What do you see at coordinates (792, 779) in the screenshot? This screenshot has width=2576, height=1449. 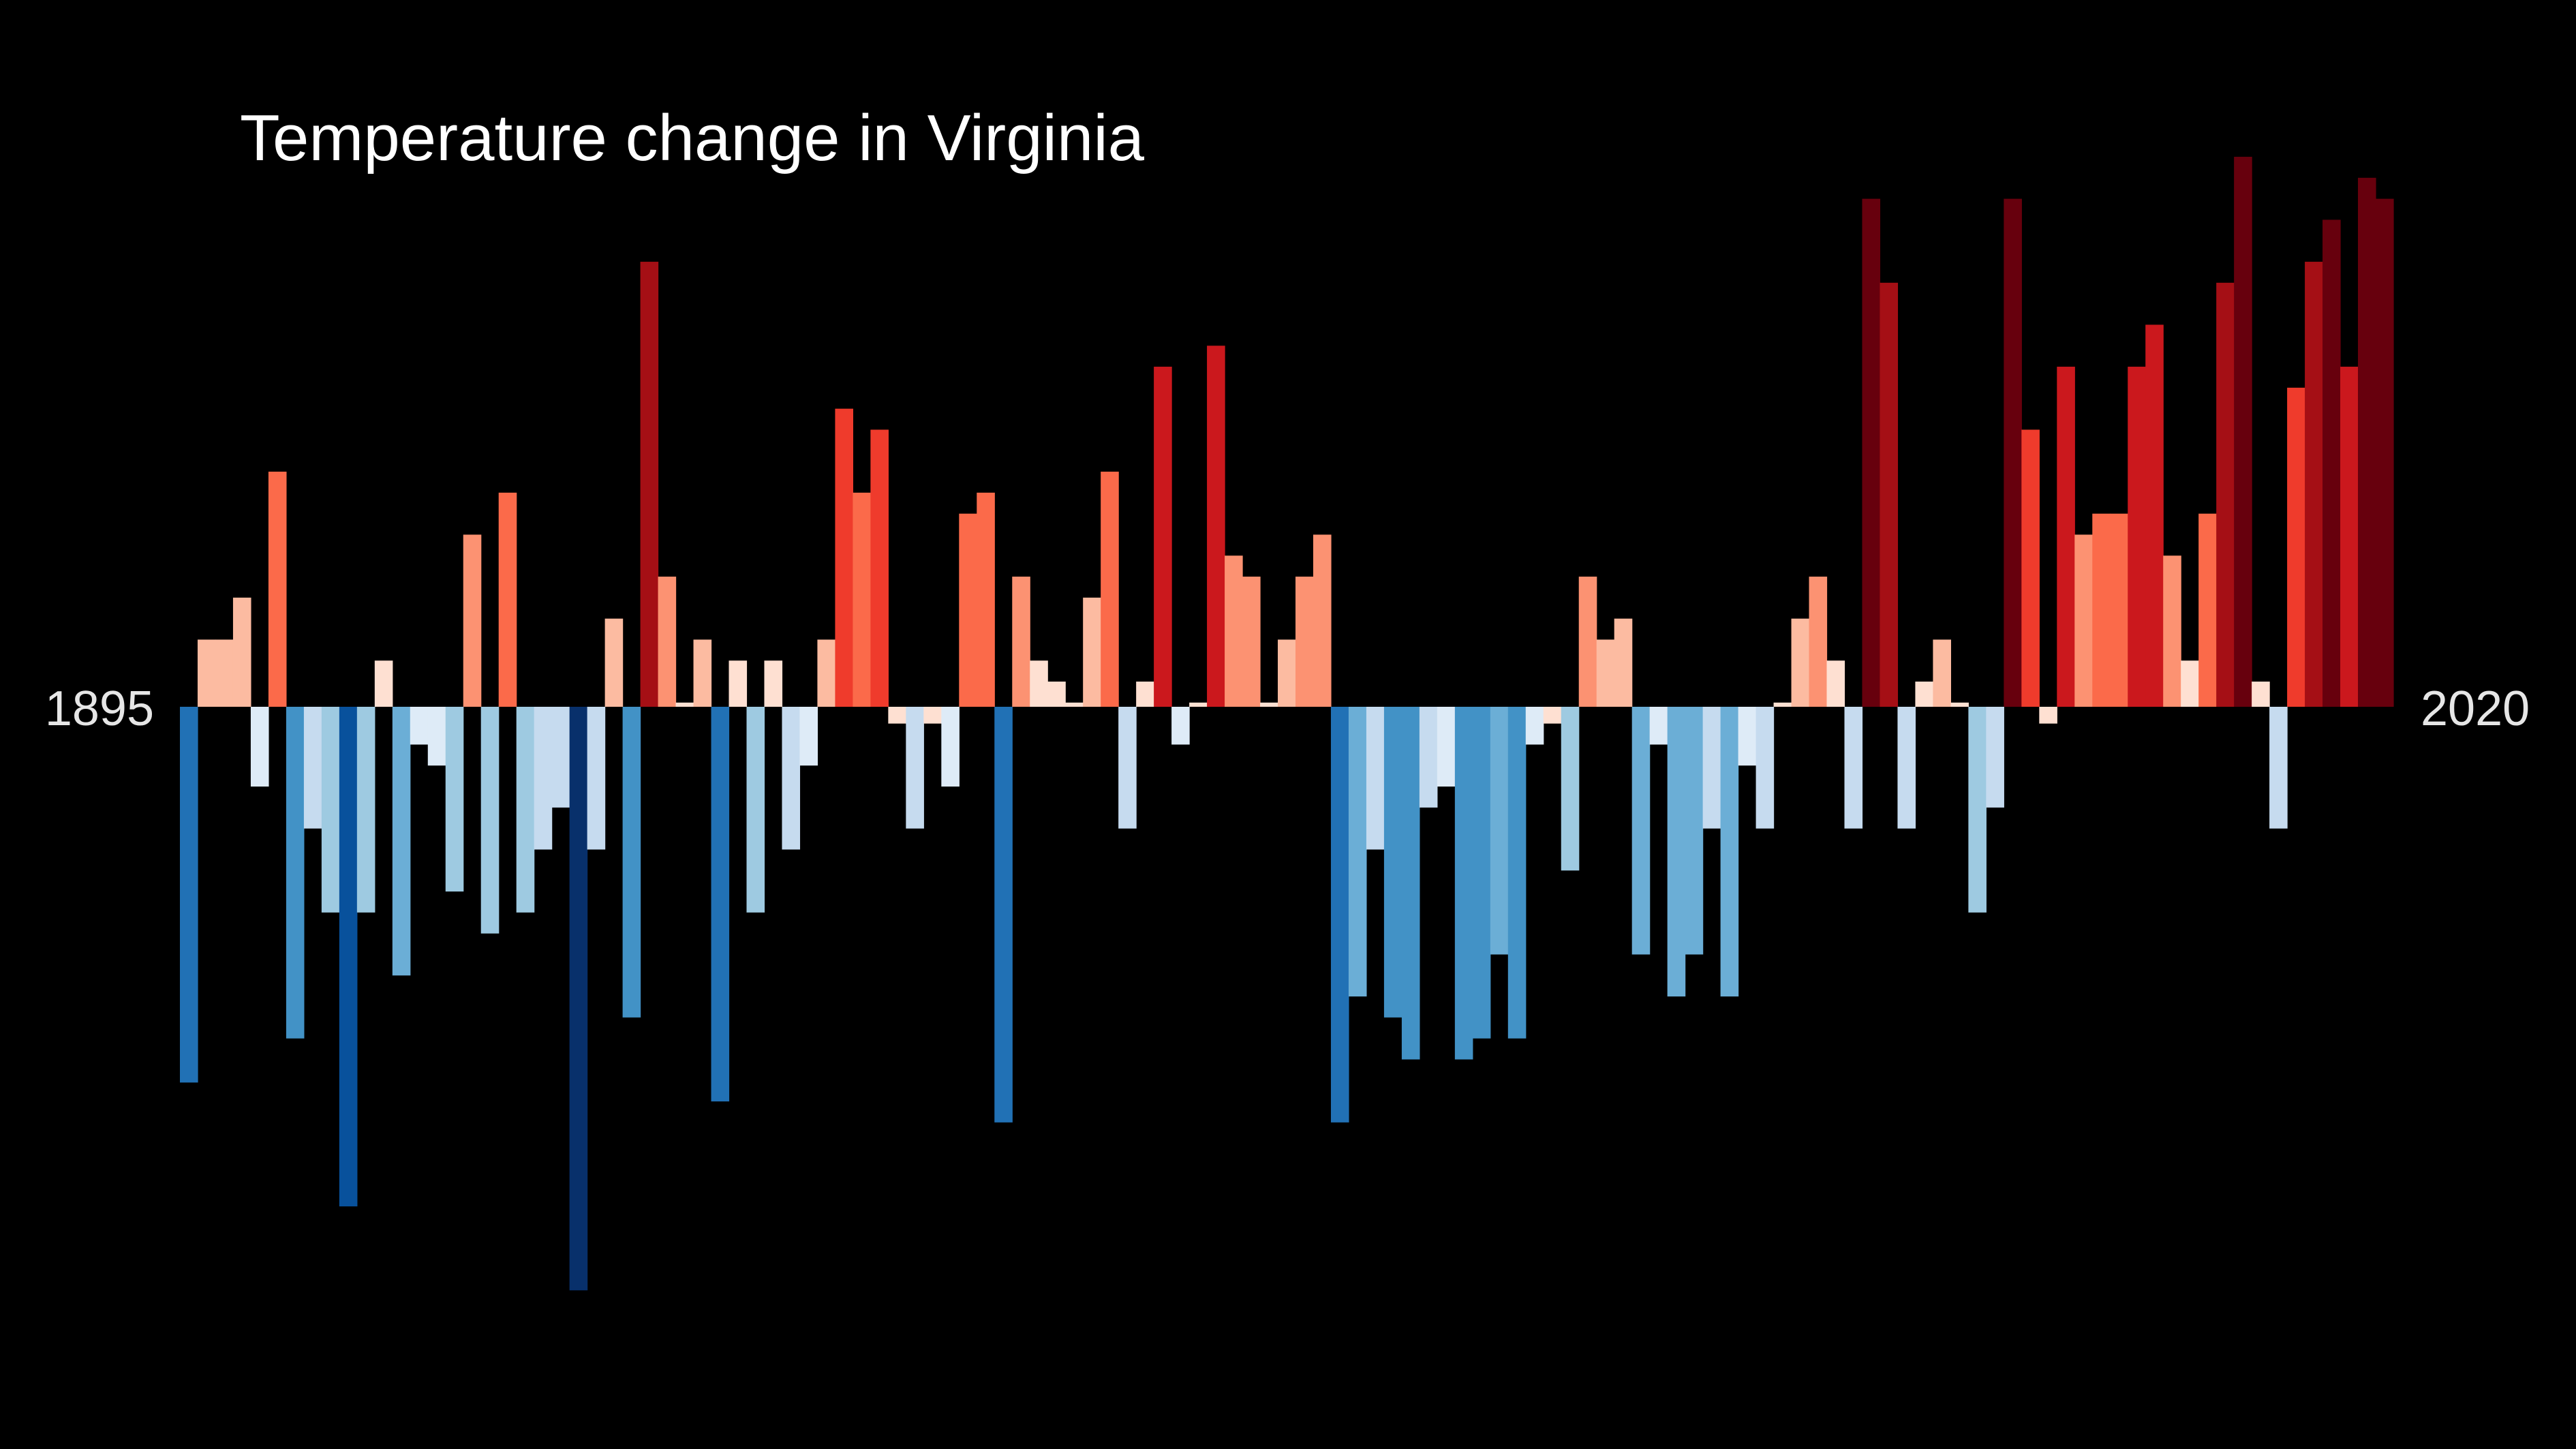 I see `bar-1929` at bounding box center [792, 779].